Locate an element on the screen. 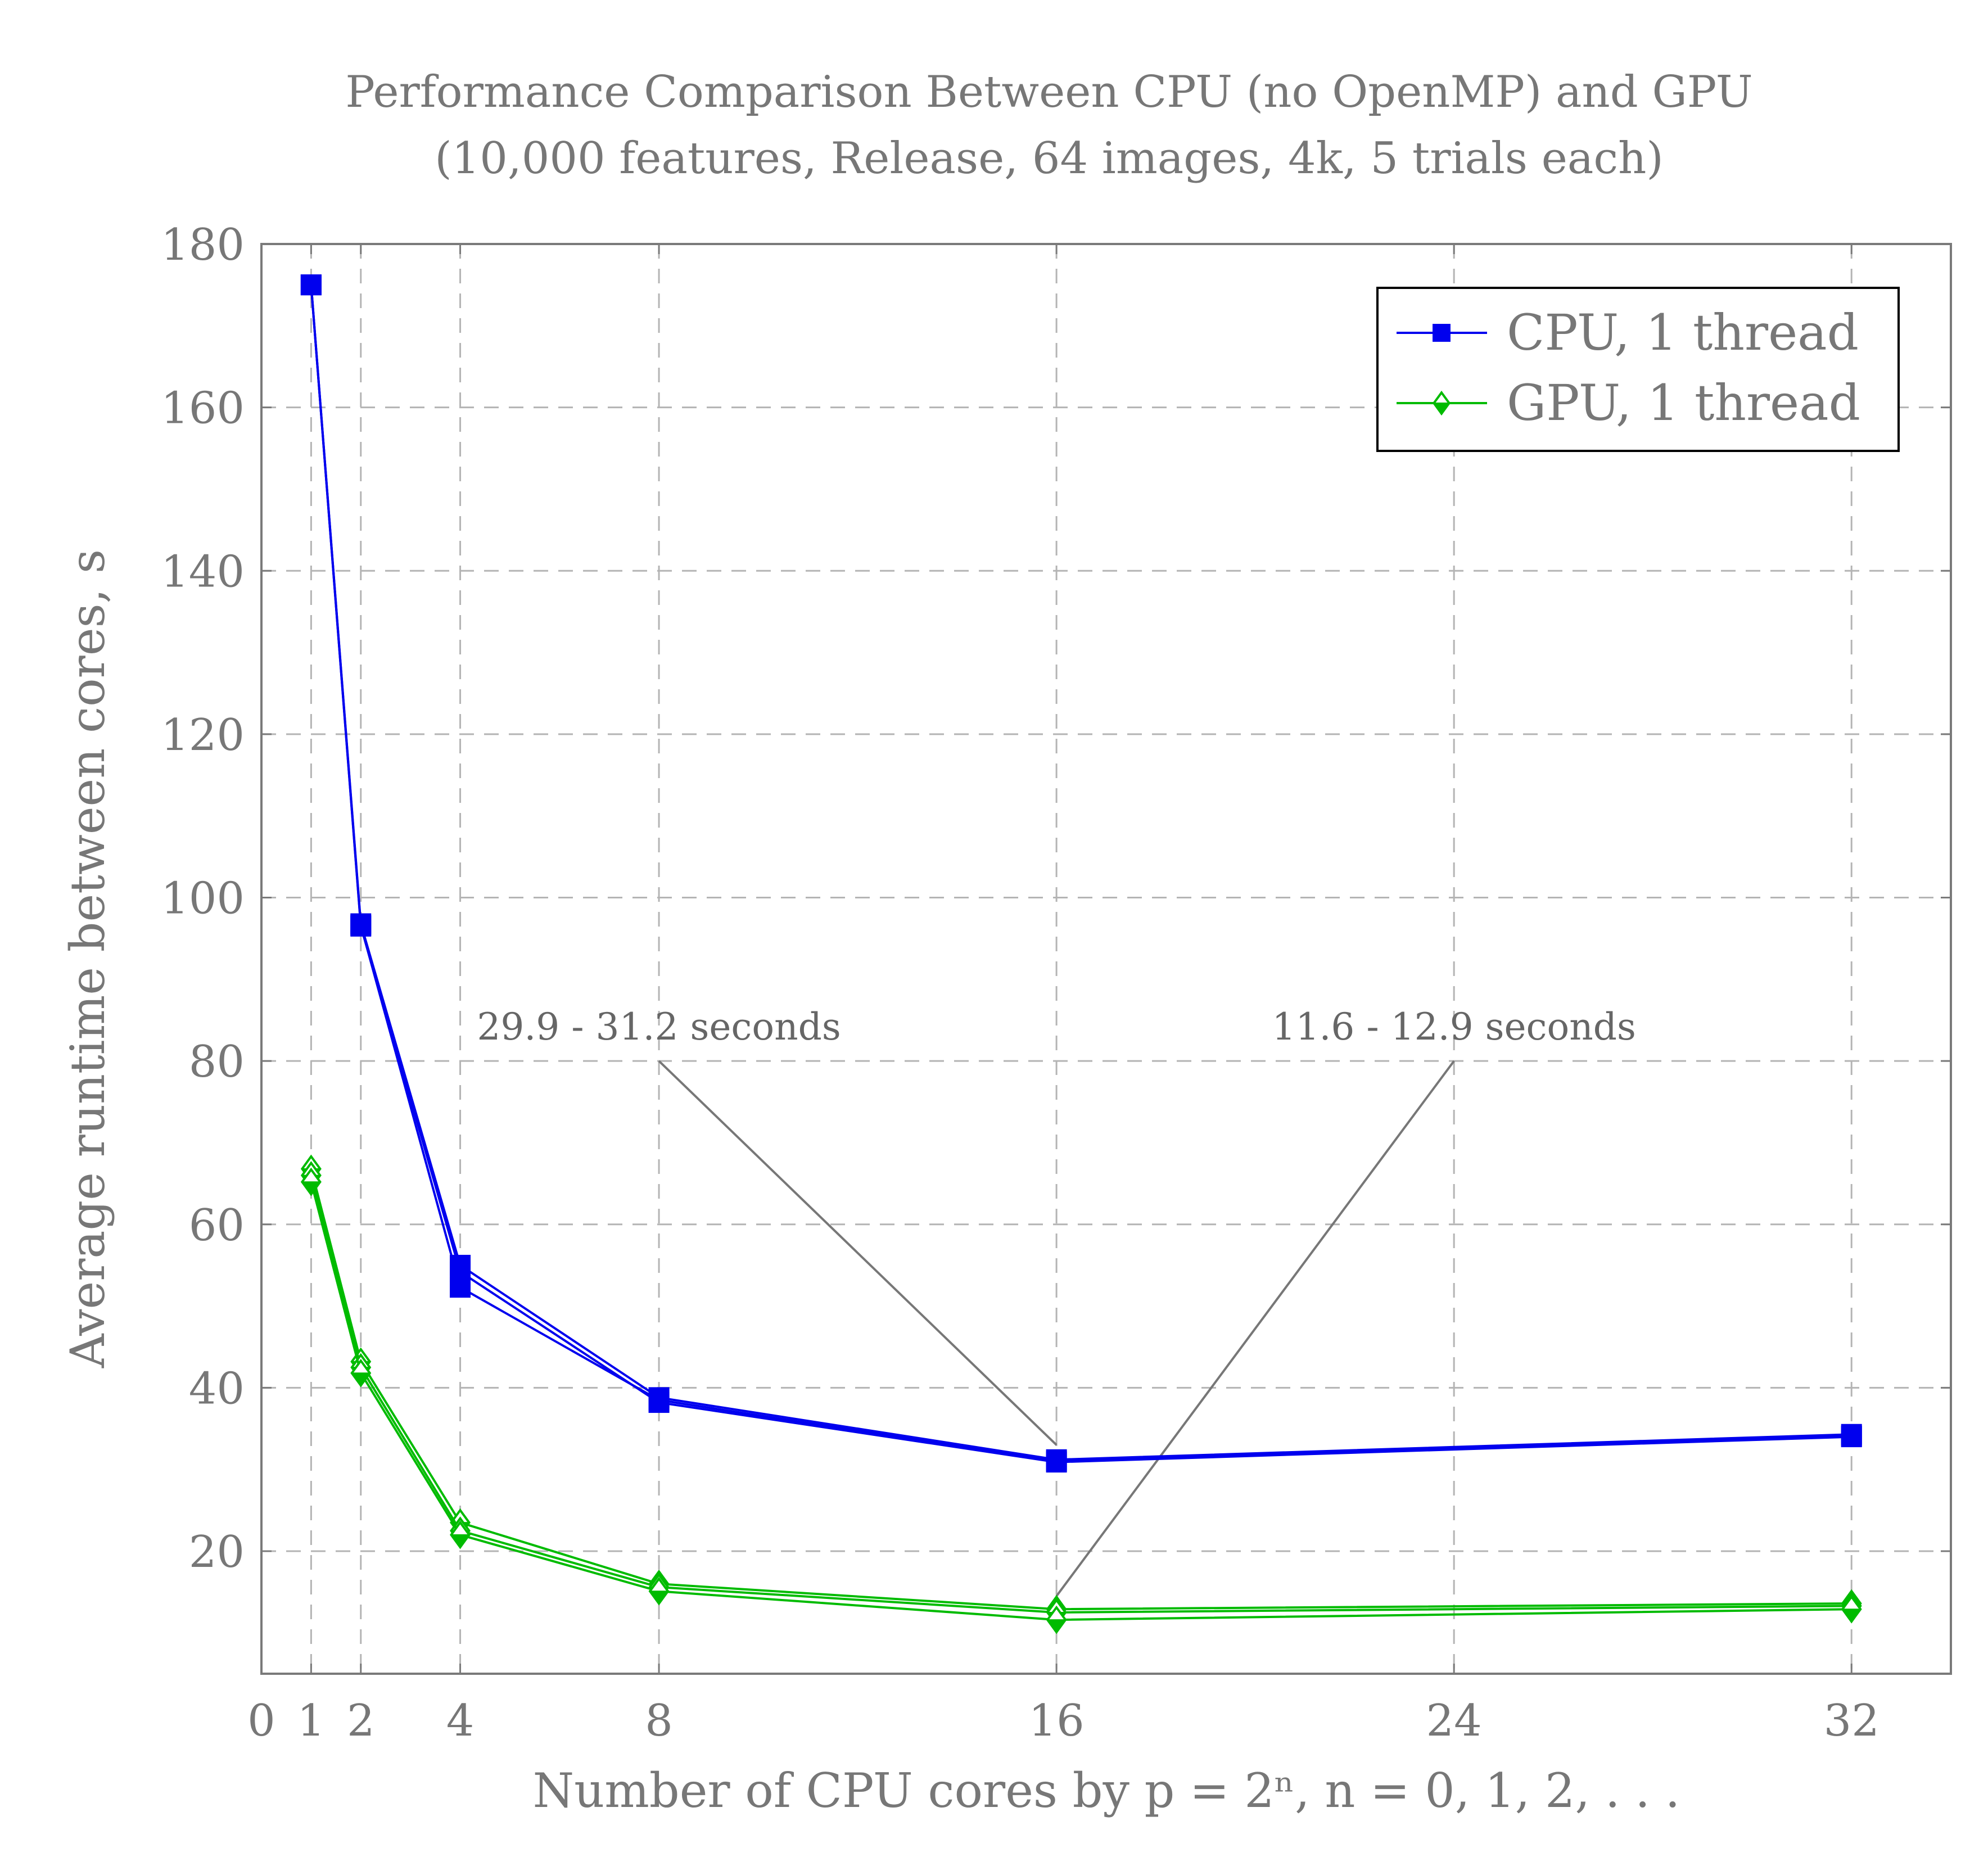 This screenshot has height=1875, width=1988. legend-label-0: CPU, 1 thread is located at coordinates (1683, 333).